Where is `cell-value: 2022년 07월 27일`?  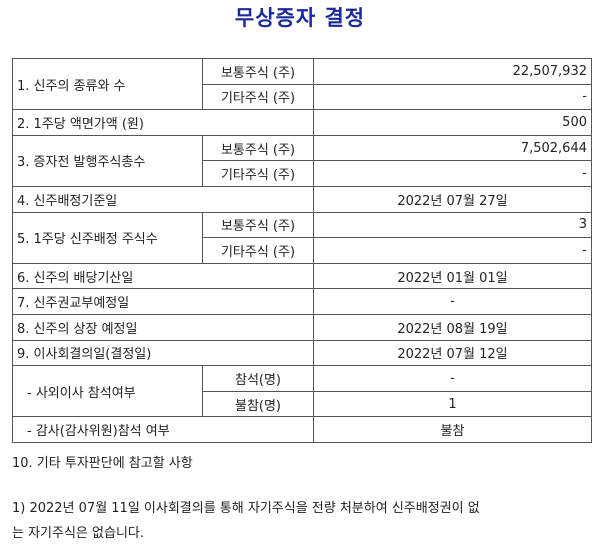 cell-value: 2022년 07월 27일 is located at coordinates (452, 199).